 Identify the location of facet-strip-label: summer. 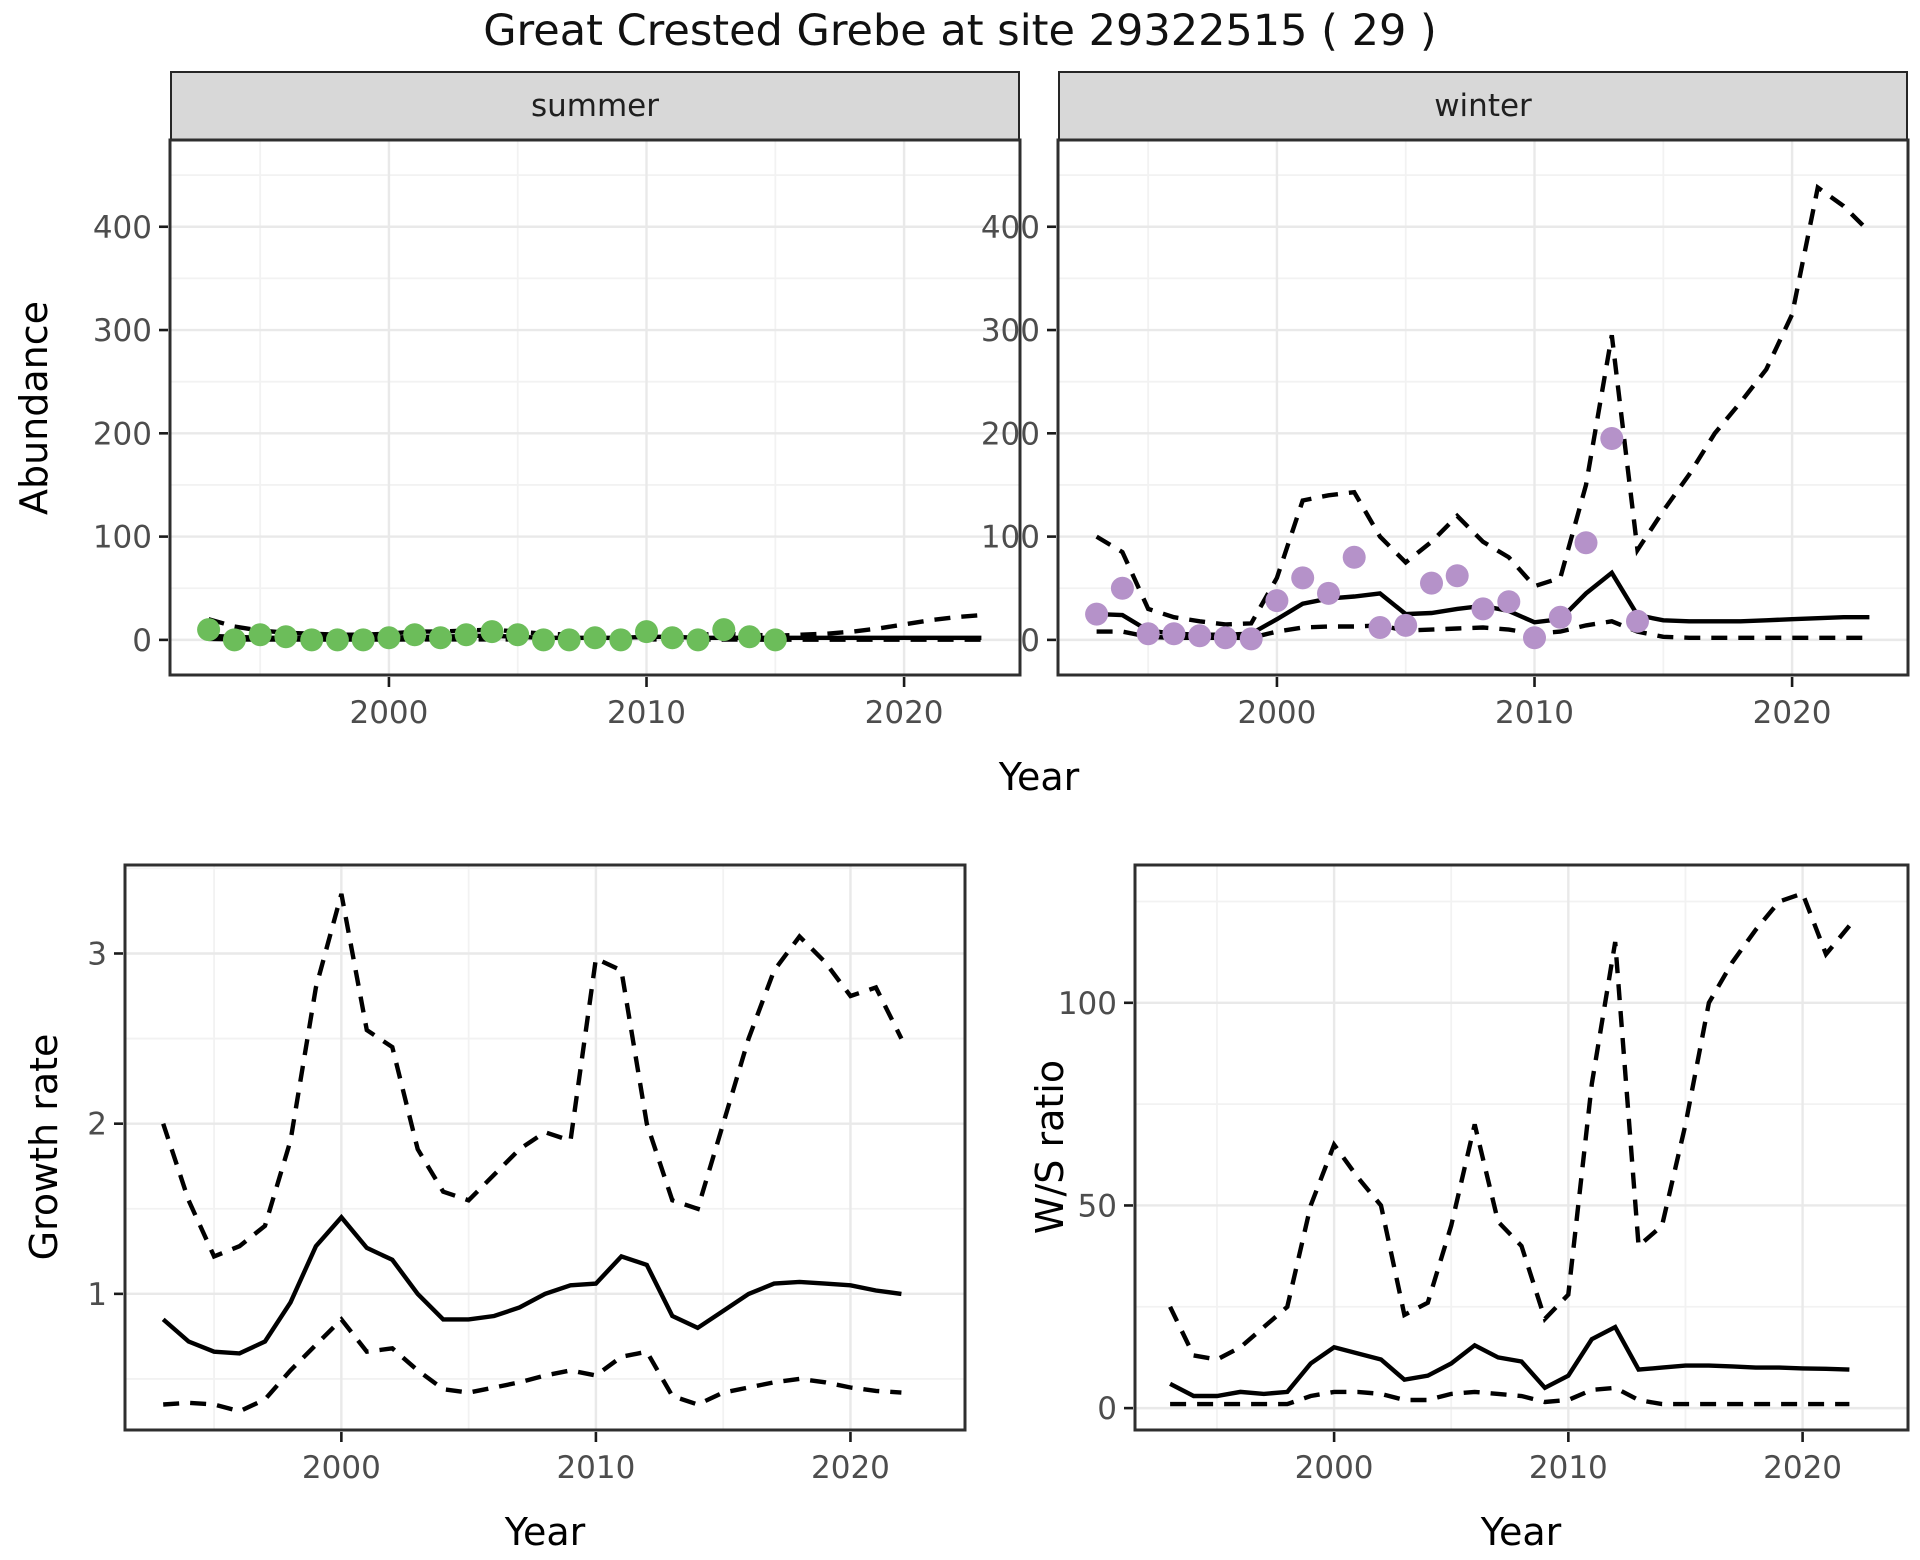
(594, 106).